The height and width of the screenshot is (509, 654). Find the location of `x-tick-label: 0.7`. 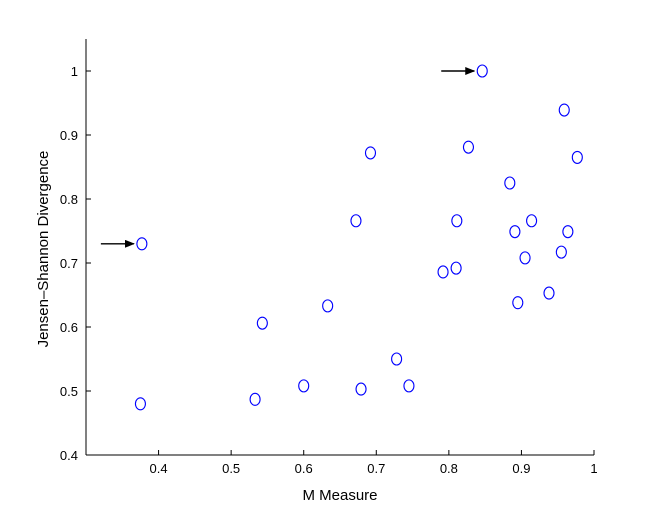

x-tick-label: 0.7 is located at coordinates (376, 468).